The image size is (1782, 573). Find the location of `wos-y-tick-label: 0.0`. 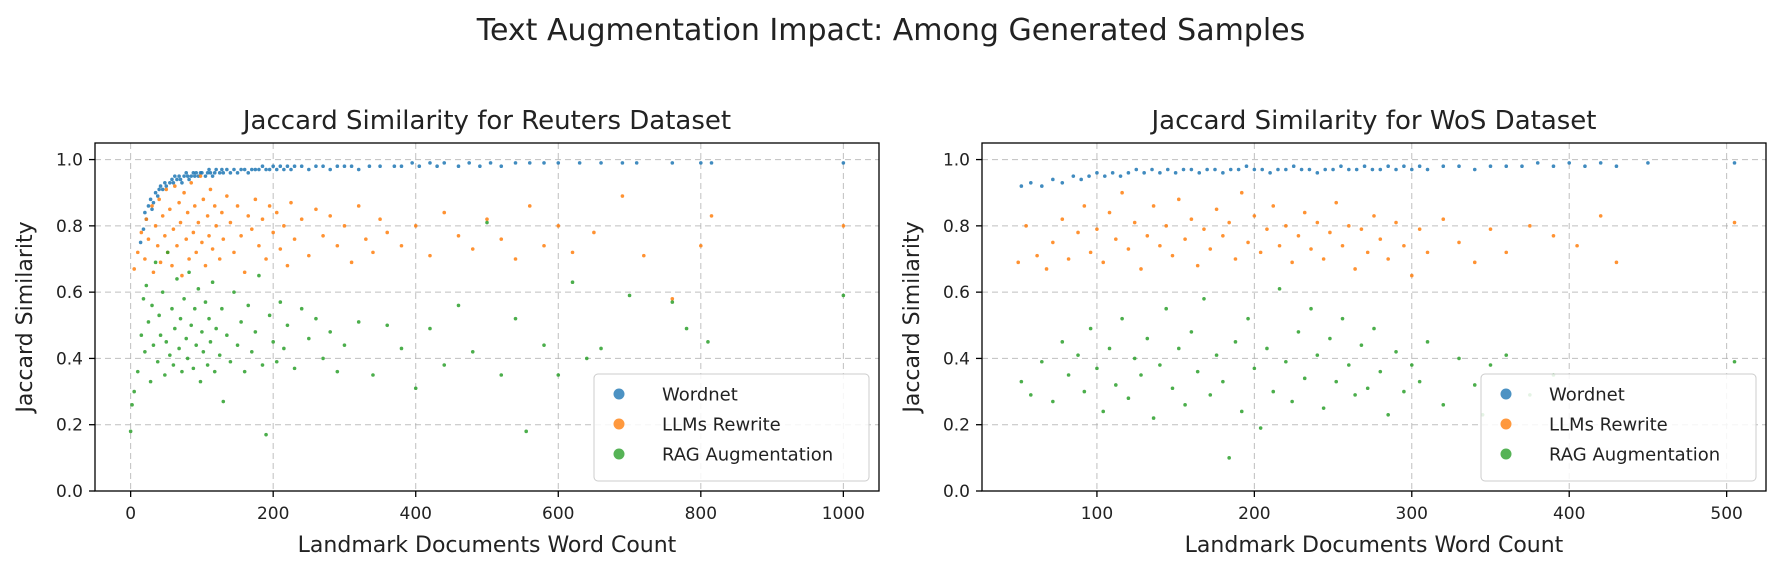

wos-y-tick-label: 0.0 is located at coordinates (956, 492).